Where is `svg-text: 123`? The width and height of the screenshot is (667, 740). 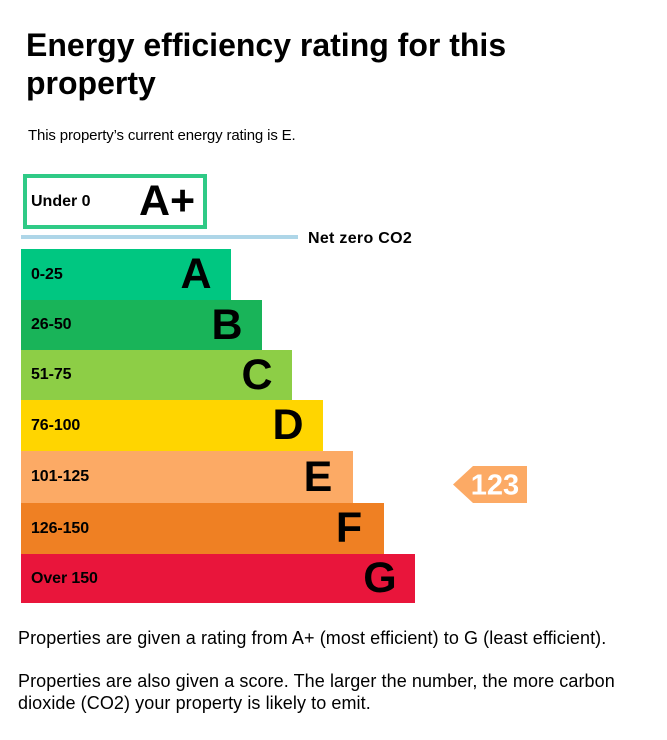 svg-text: 123 is located at coordinates (495, 486).